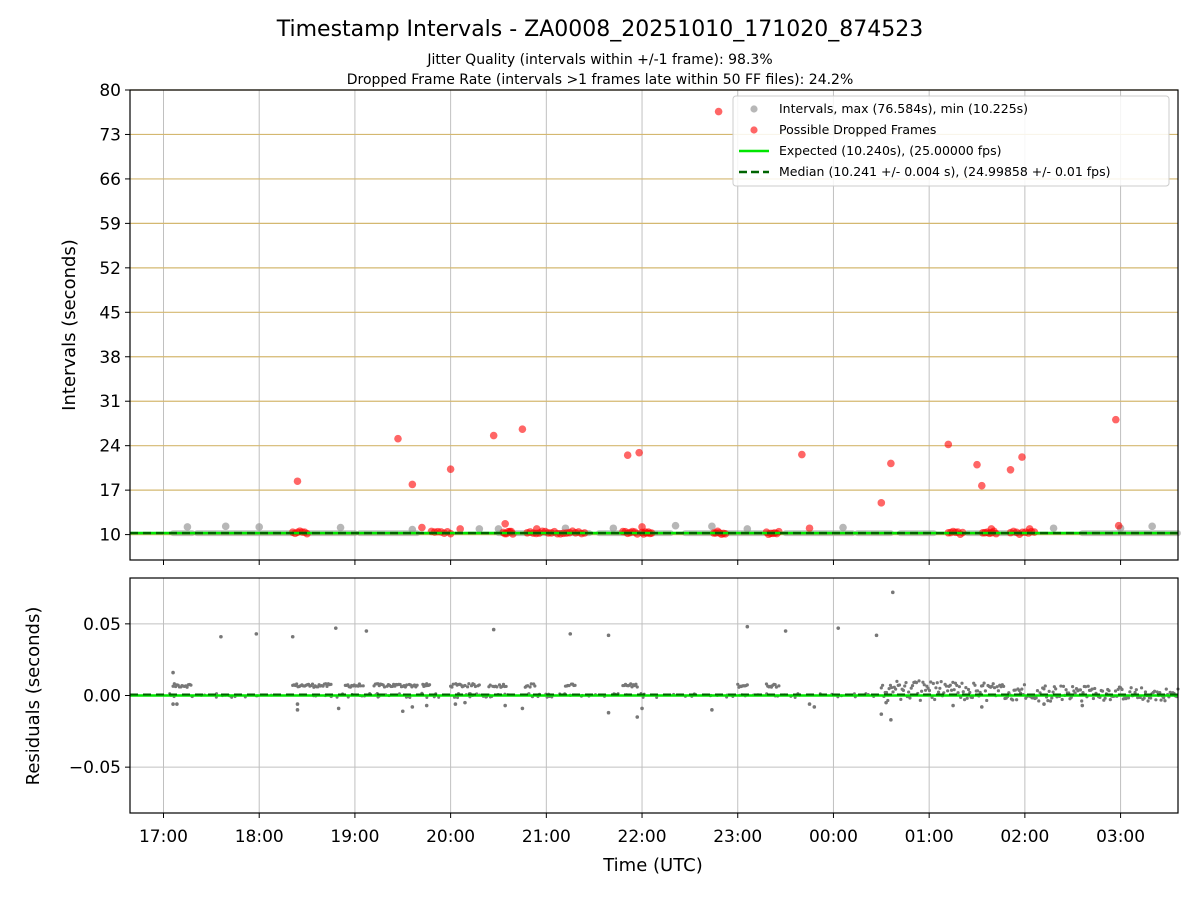  Describe the element at coordinates (929, 837) in the screenshot. I see `x-tick-label: 01:00` at that location.